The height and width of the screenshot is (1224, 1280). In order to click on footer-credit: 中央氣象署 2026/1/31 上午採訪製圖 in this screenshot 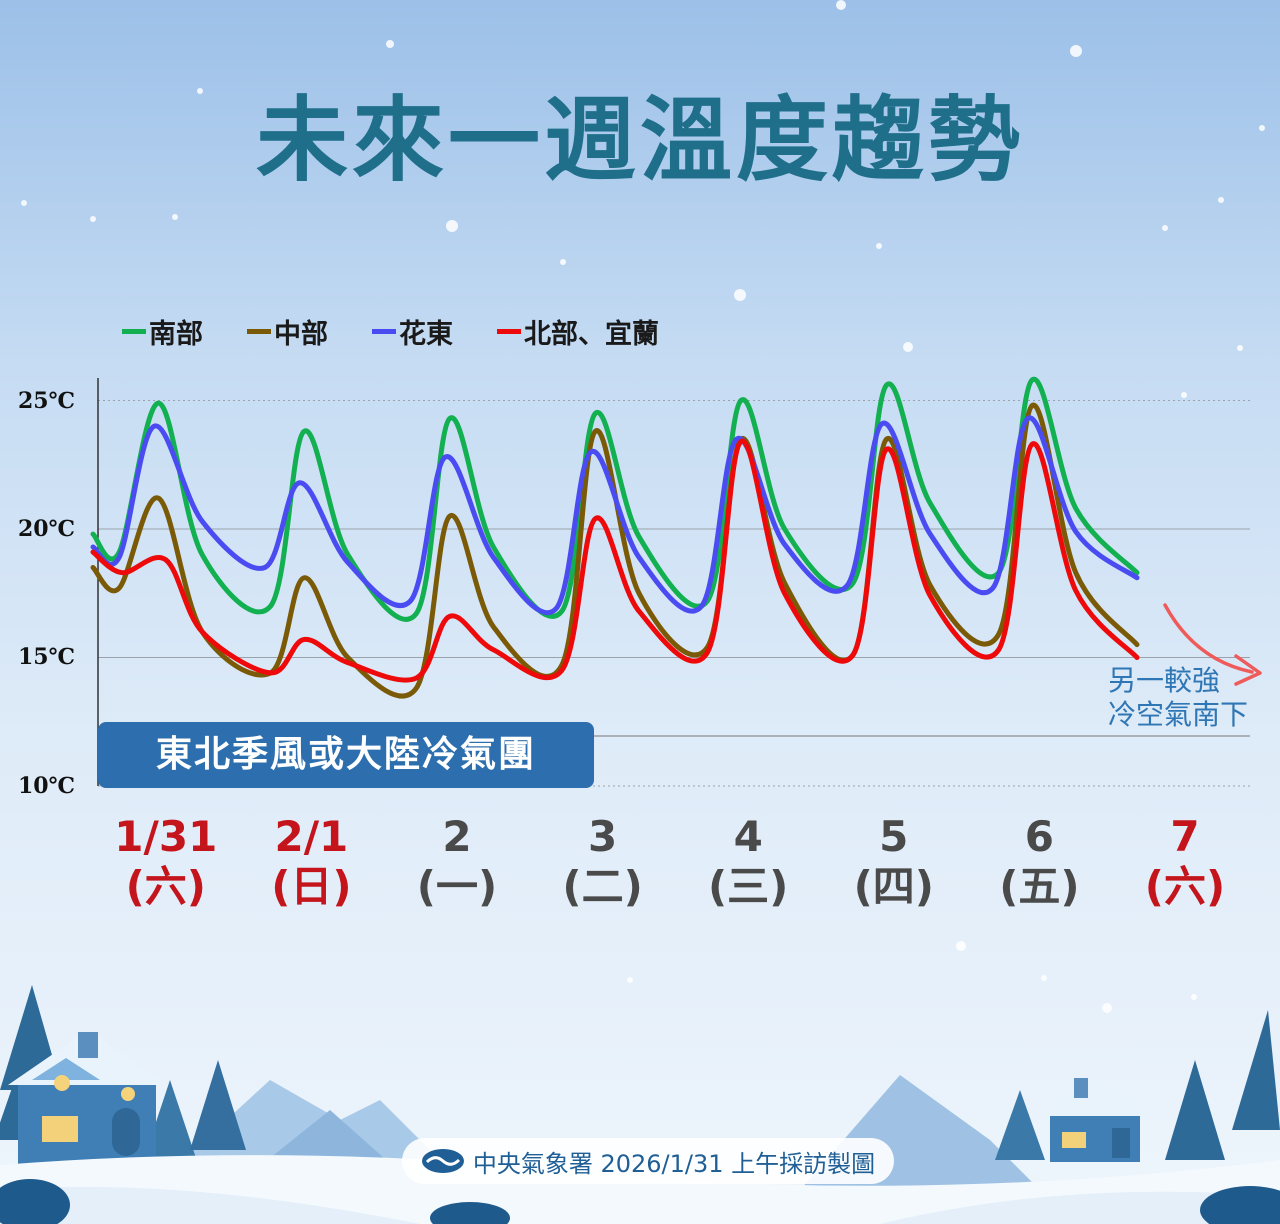, I will do `click(648, 1161)`.